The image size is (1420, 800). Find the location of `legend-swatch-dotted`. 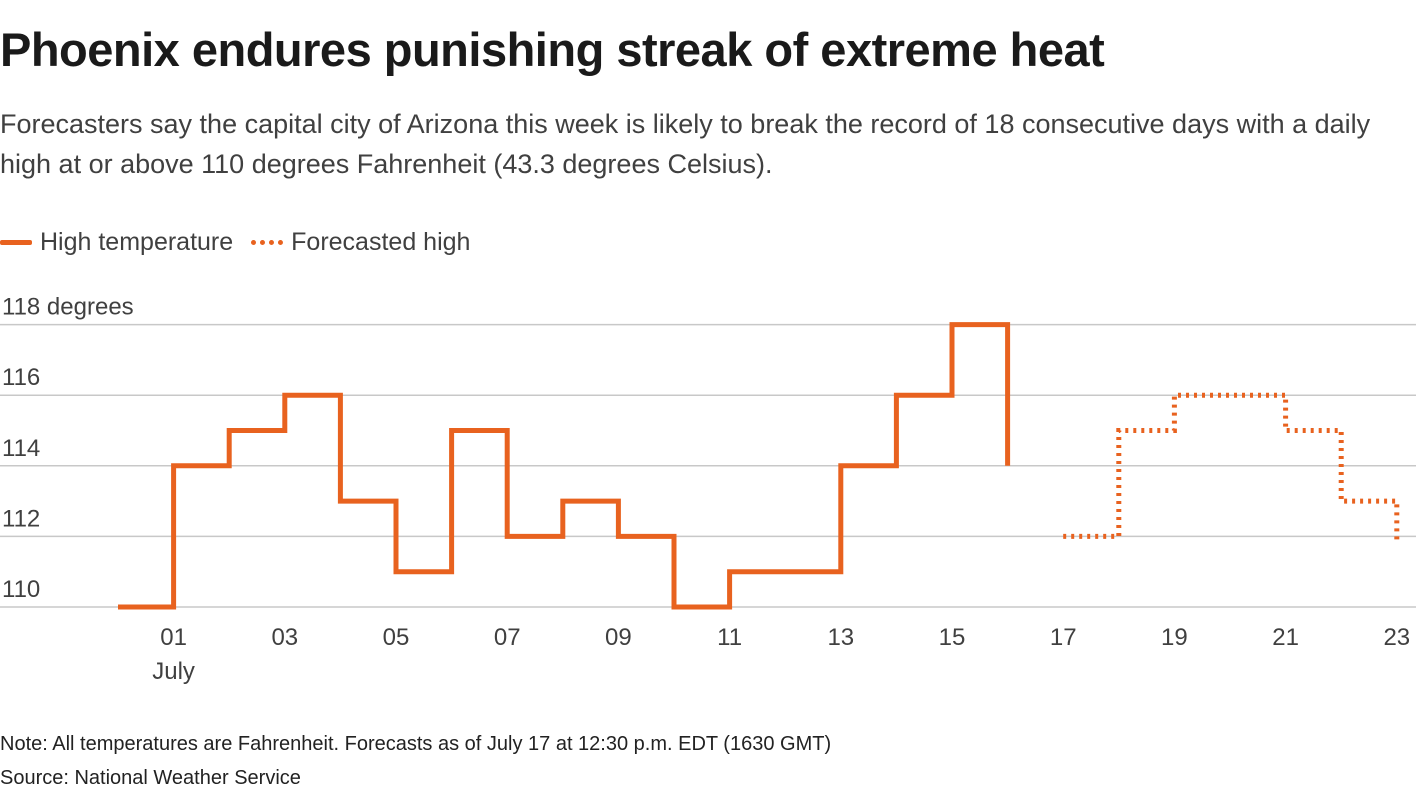

legend-swatch-dotted is located at coordinates (267, 242).